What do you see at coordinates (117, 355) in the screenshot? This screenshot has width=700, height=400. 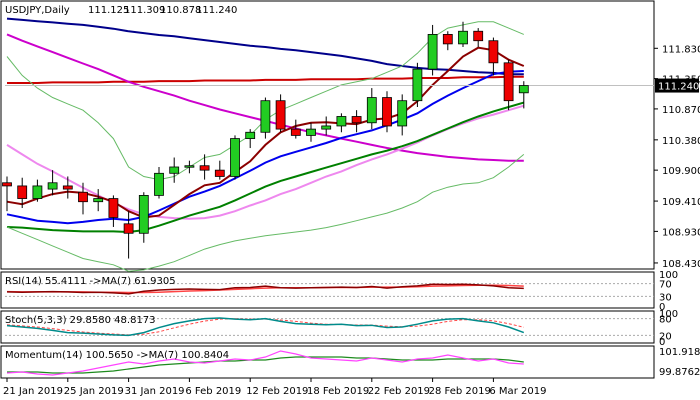 I see `momentum-label: Momentum(14) 100.5650 ->MA(7) 100.8404` at bounding box center [117, 355].